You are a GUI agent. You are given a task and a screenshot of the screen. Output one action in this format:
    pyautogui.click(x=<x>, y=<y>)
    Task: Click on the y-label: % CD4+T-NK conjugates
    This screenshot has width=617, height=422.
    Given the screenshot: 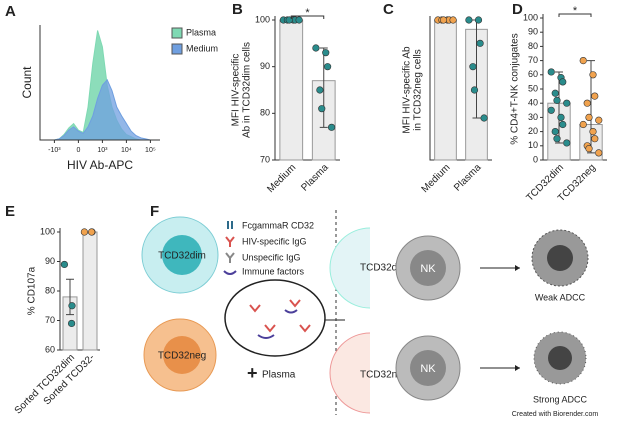 What is the action you would take?
    pyautogui.click(x=515, y=88)
    